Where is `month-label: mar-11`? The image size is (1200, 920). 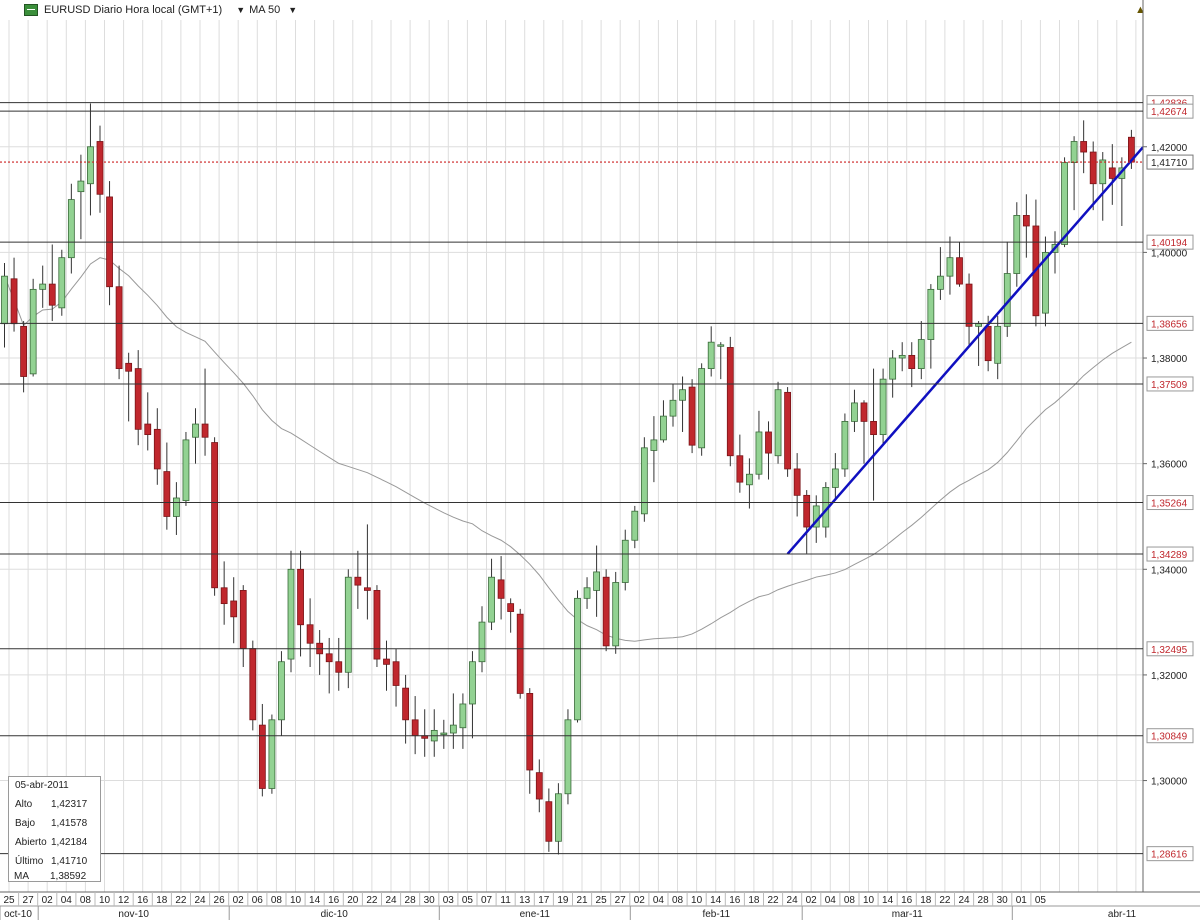 month-label: mar-11 is located at coordinates (907, 914).